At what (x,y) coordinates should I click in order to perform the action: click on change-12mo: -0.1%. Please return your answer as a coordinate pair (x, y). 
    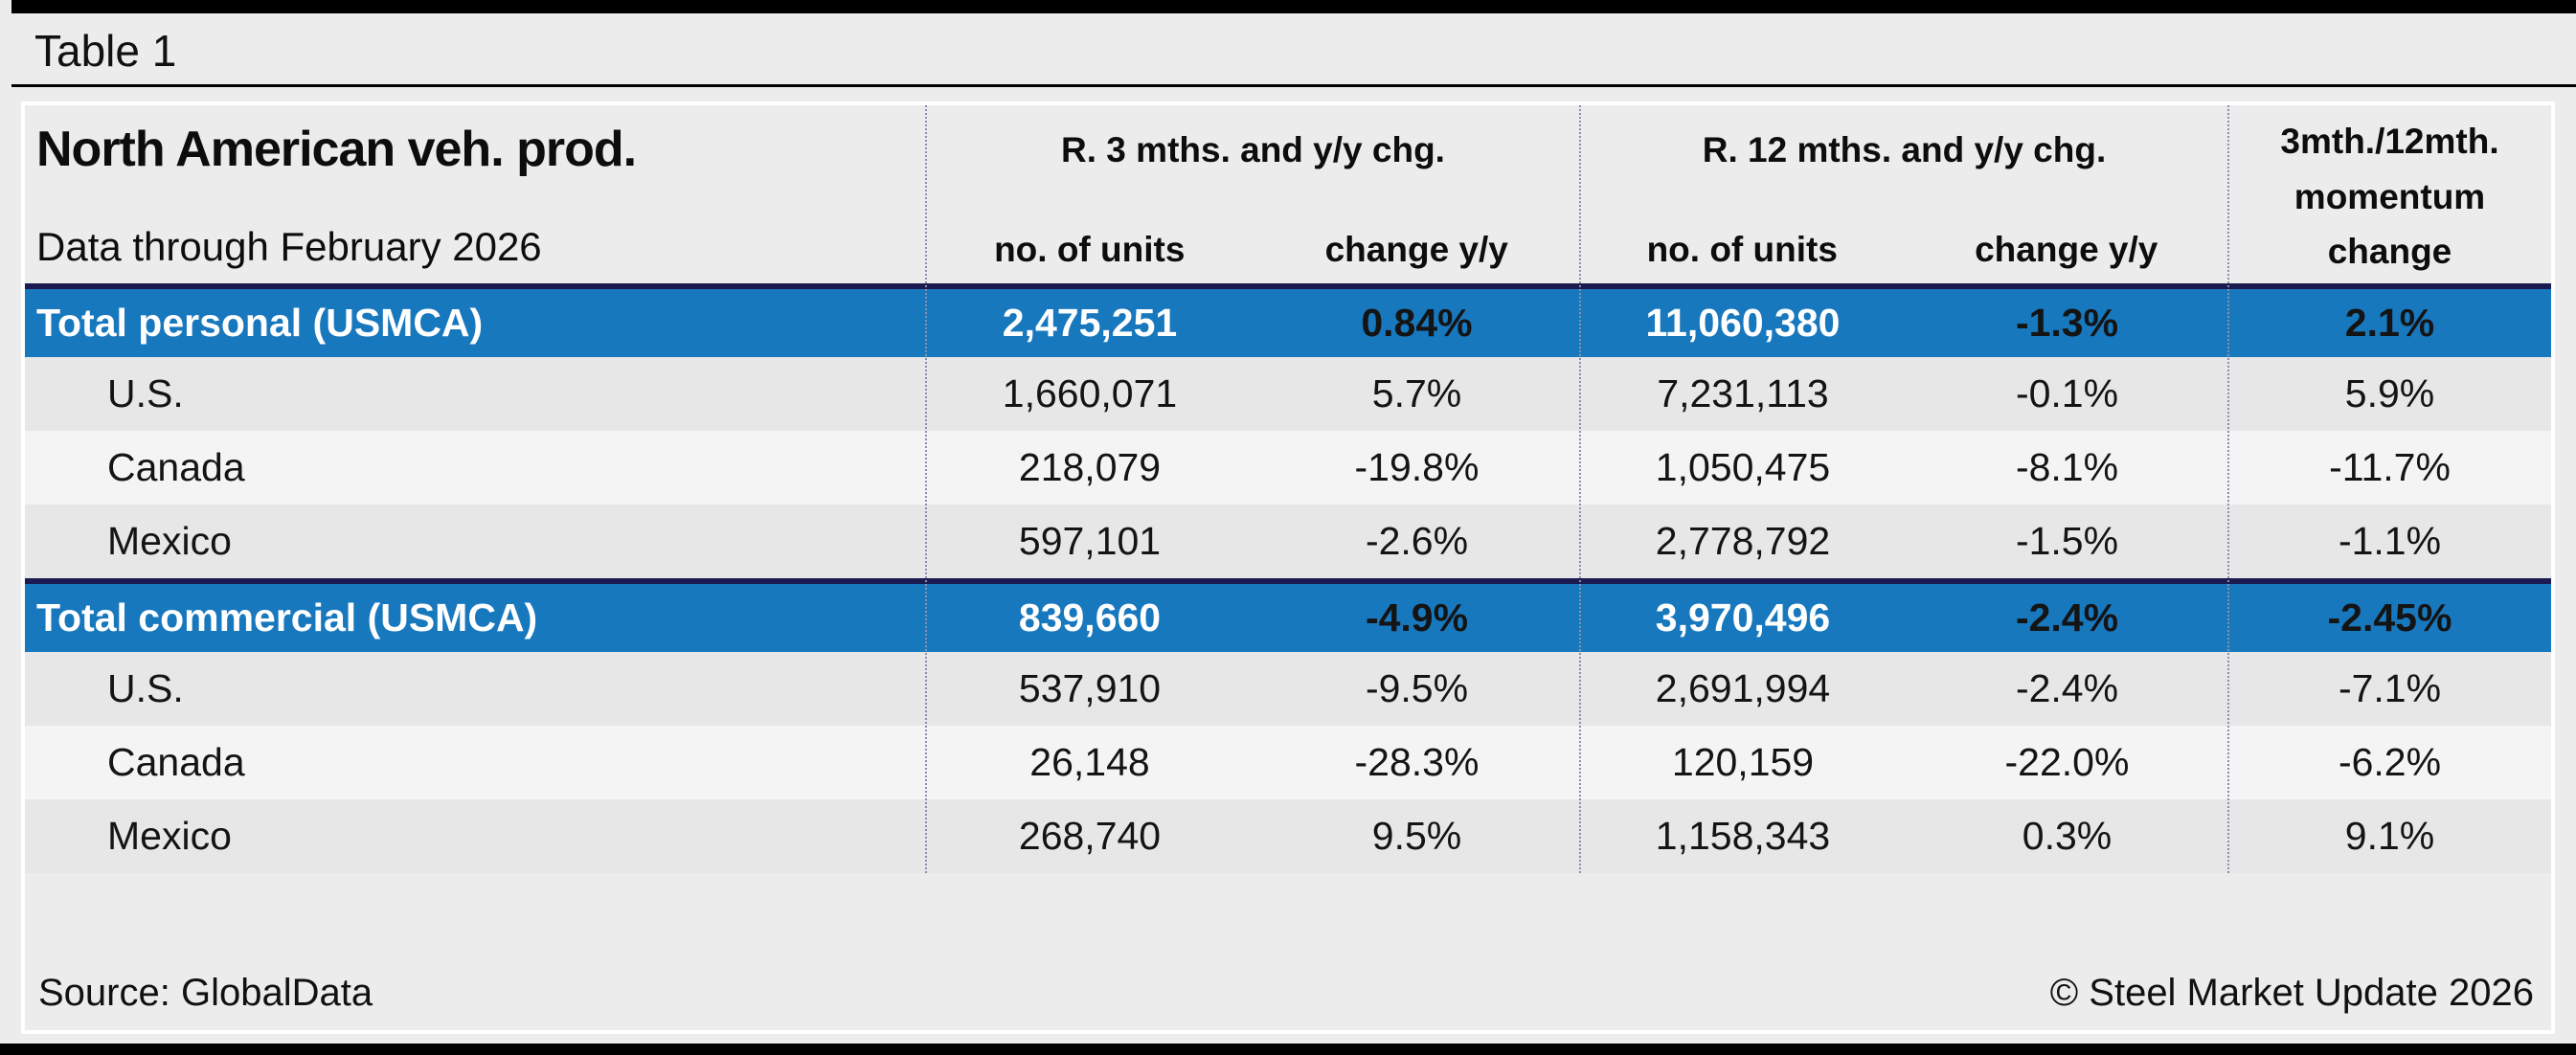
    Looking at the image, I should click on (2067, 393).